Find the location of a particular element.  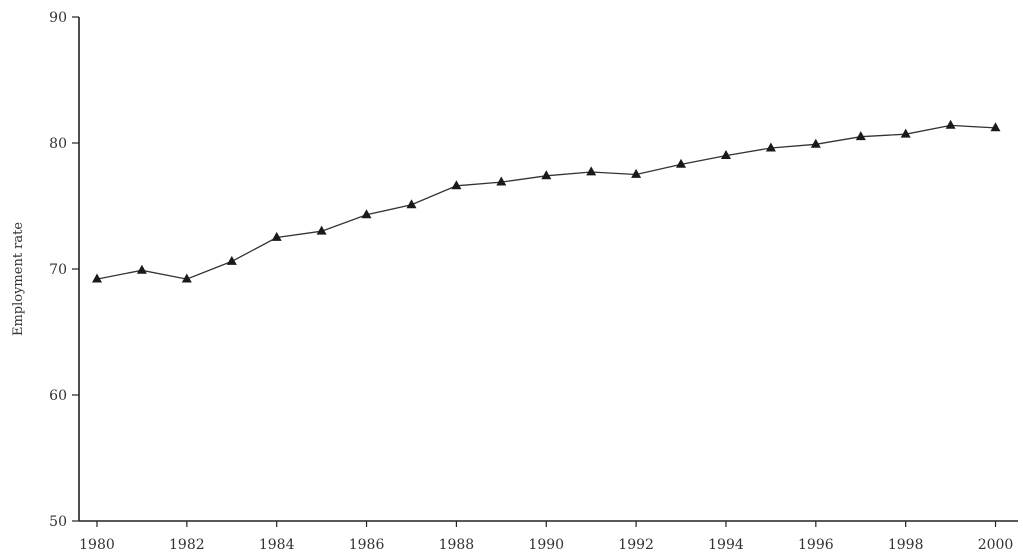

data-point-1996 is located at coordinates (815, 143).